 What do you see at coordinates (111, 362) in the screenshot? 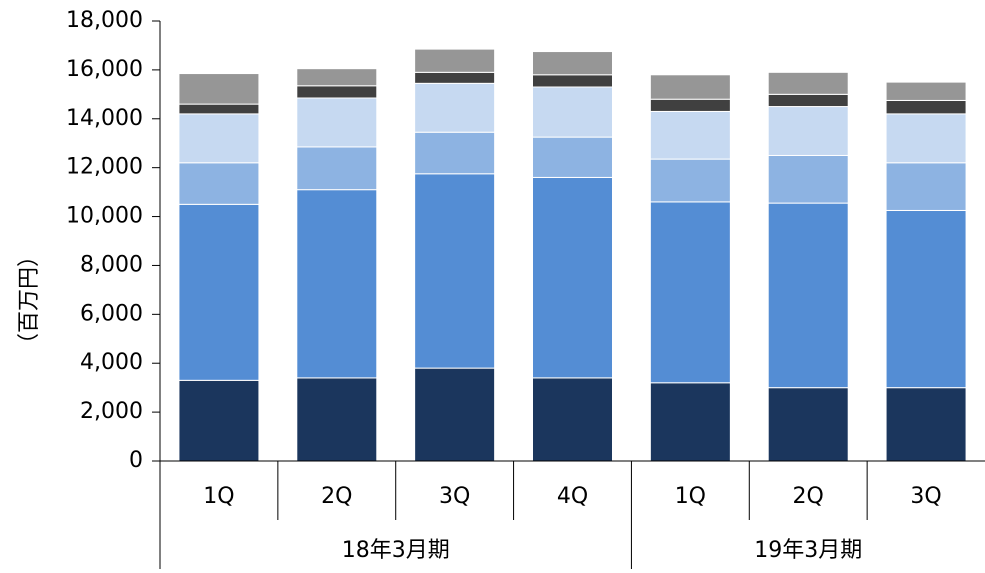
I see `y-tick-label: 4,000` at bounding box center [111, 362].